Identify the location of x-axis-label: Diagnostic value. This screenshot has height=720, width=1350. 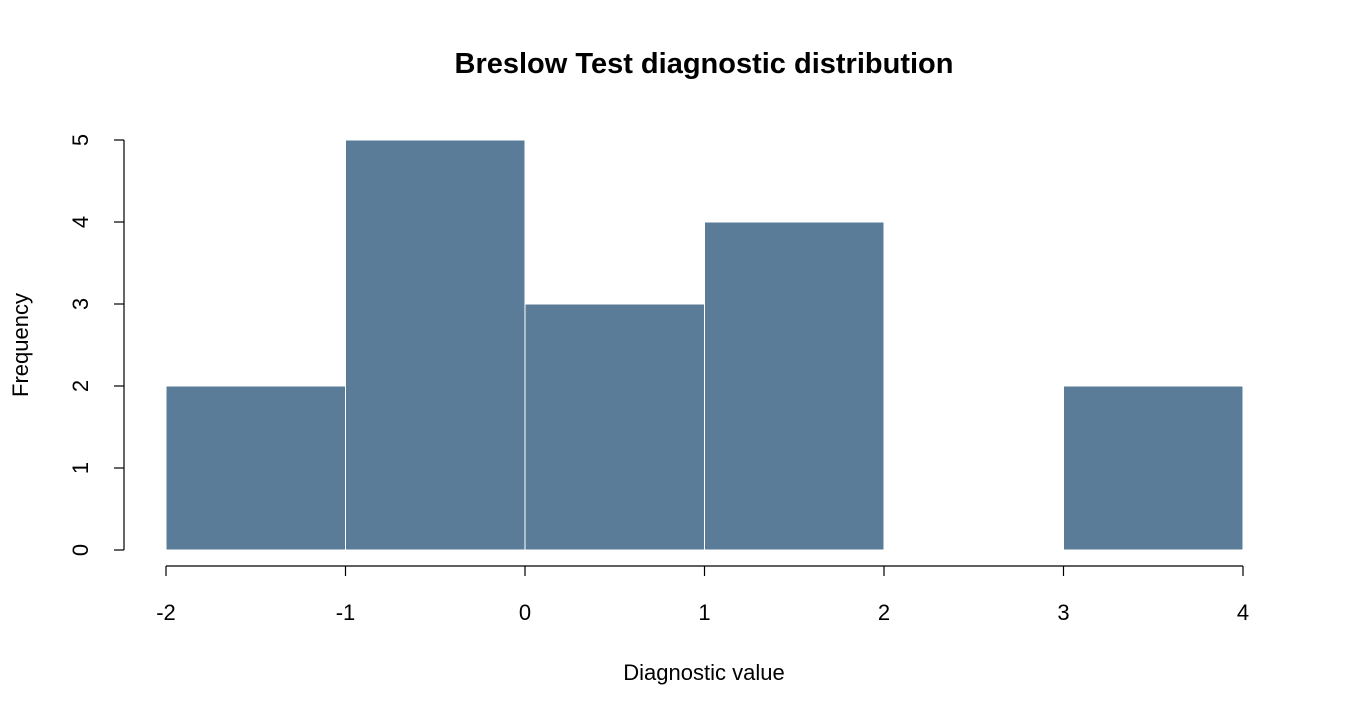
(703, 672).